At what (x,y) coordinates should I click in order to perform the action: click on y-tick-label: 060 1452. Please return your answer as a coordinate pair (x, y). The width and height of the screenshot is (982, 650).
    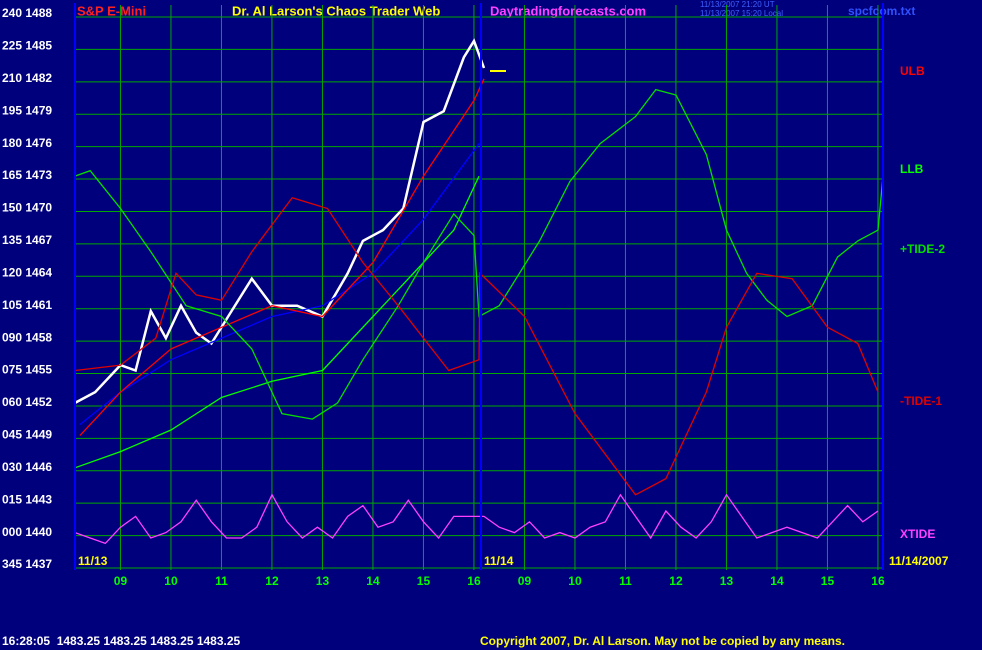
    Looking at the image, I should click on (27, 402).